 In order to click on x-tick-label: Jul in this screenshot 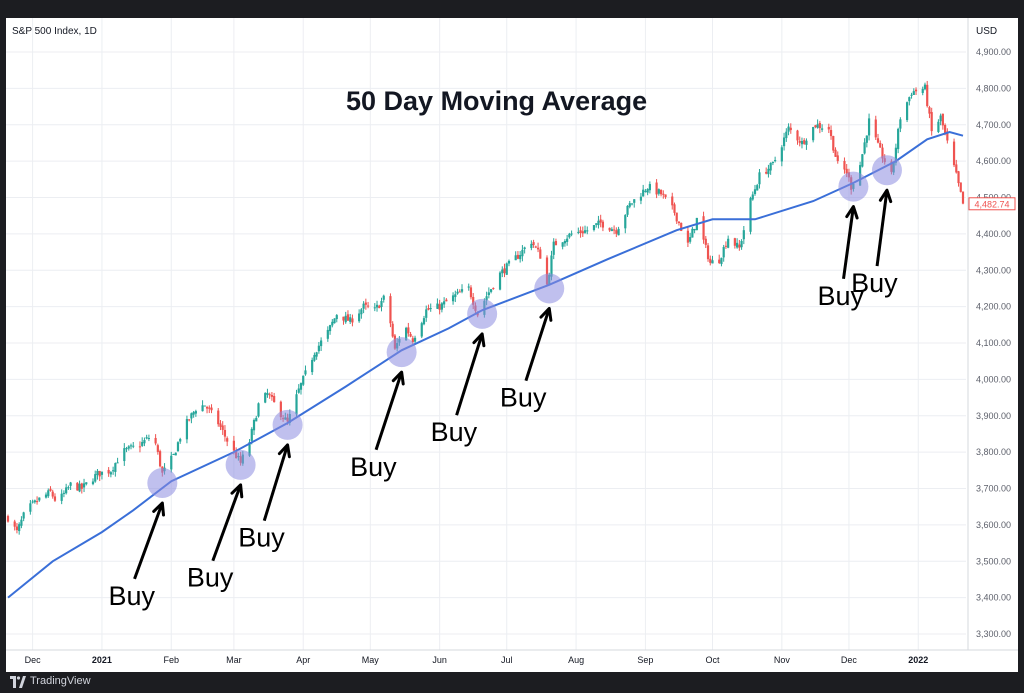, I will do `click(507, 660)`.